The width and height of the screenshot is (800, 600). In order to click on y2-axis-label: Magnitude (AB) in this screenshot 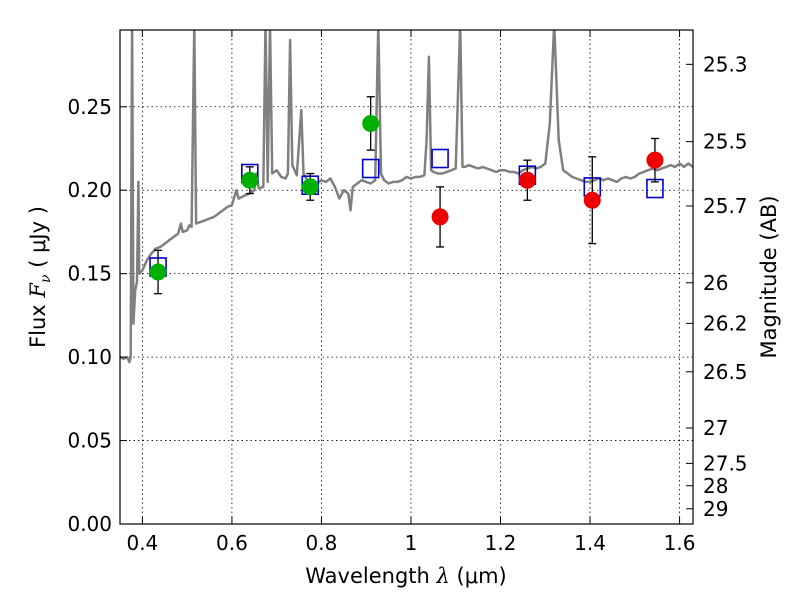, I will do `click(769, 276)`.